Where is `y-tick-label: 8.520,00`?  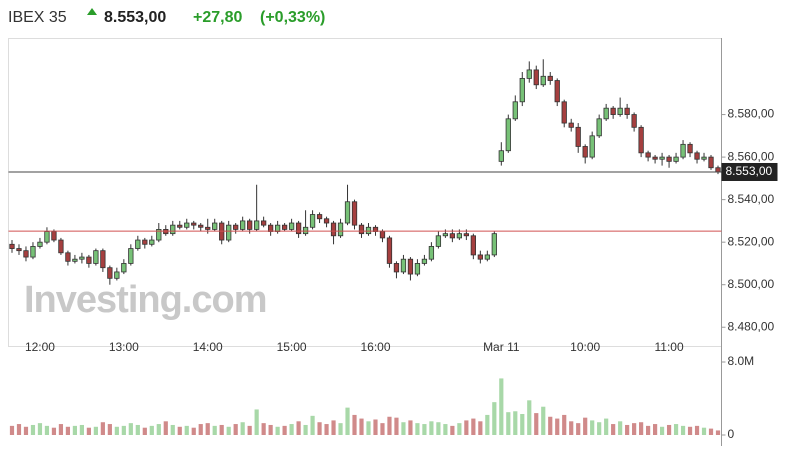
y-tick-label: 8.520,00 is located at coordinates (751, 241).